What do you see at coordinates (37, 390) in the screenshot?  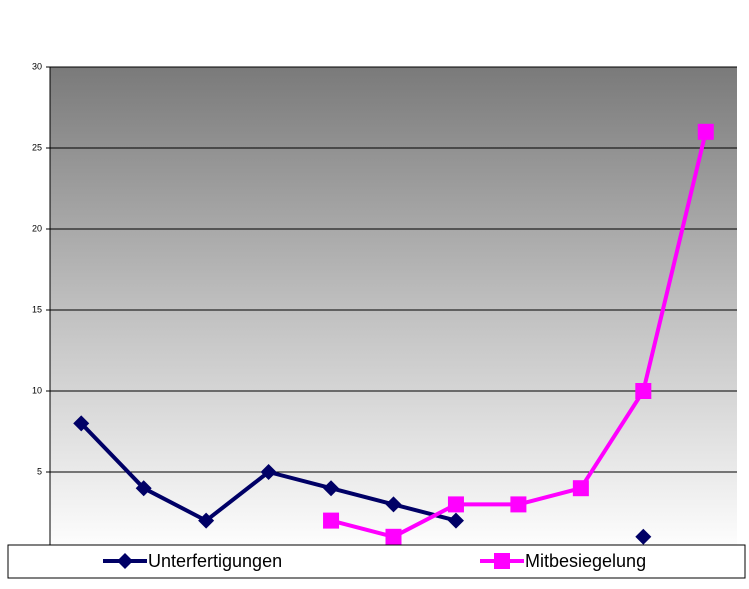 I see `y-tick-label: 10` at bounding box center [37, 390].